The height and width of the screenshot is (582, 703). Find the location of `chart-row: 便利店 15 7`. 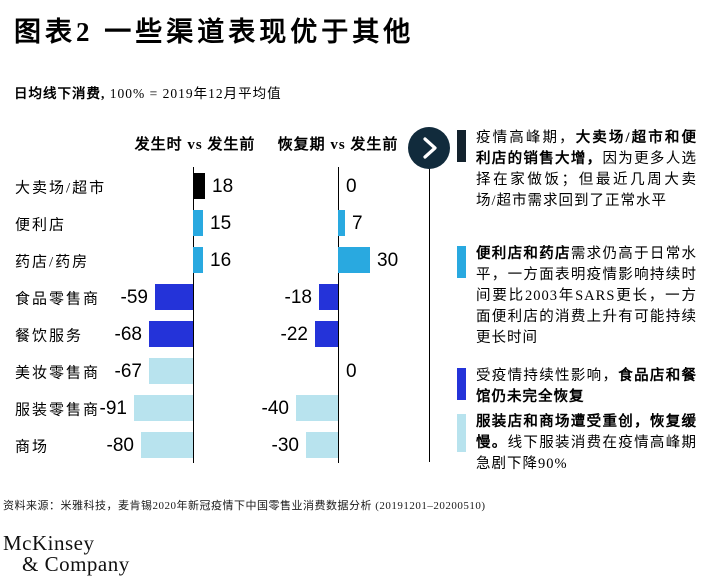

chart-row: 便利店 15 7 is located at coordinates (351, 223).